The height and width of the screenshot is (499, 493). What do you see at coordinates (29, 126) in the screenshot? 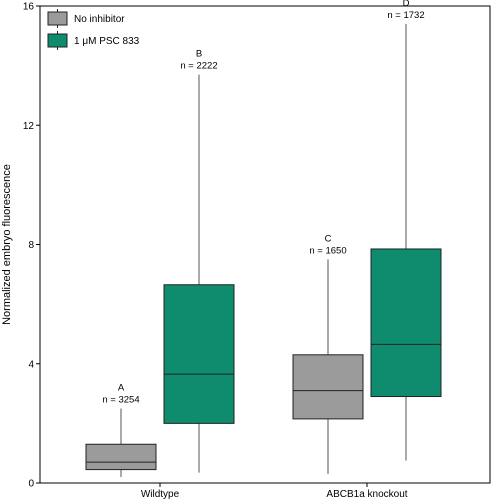
I see `y-tick-label: 12` at bounding box center [29, 126].